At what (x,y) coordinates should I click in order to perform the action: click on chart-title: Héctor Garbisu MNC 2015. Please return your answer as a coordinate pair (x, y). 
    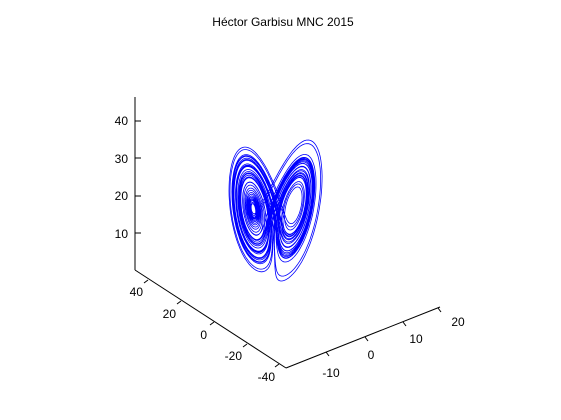
    Looking at the image, I should click on (283, 22).